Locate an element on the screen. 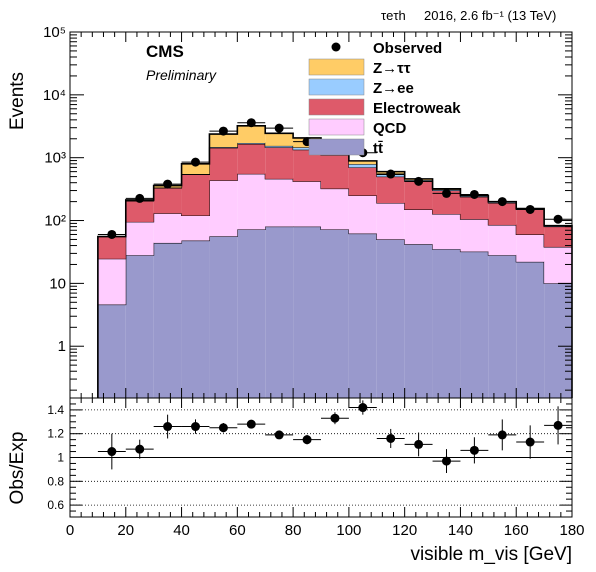 The image size is (596, 572). lumi-label: 2016, 2.6 fb⁻¹ (13 TeV) is located at coordinates (490, 15).